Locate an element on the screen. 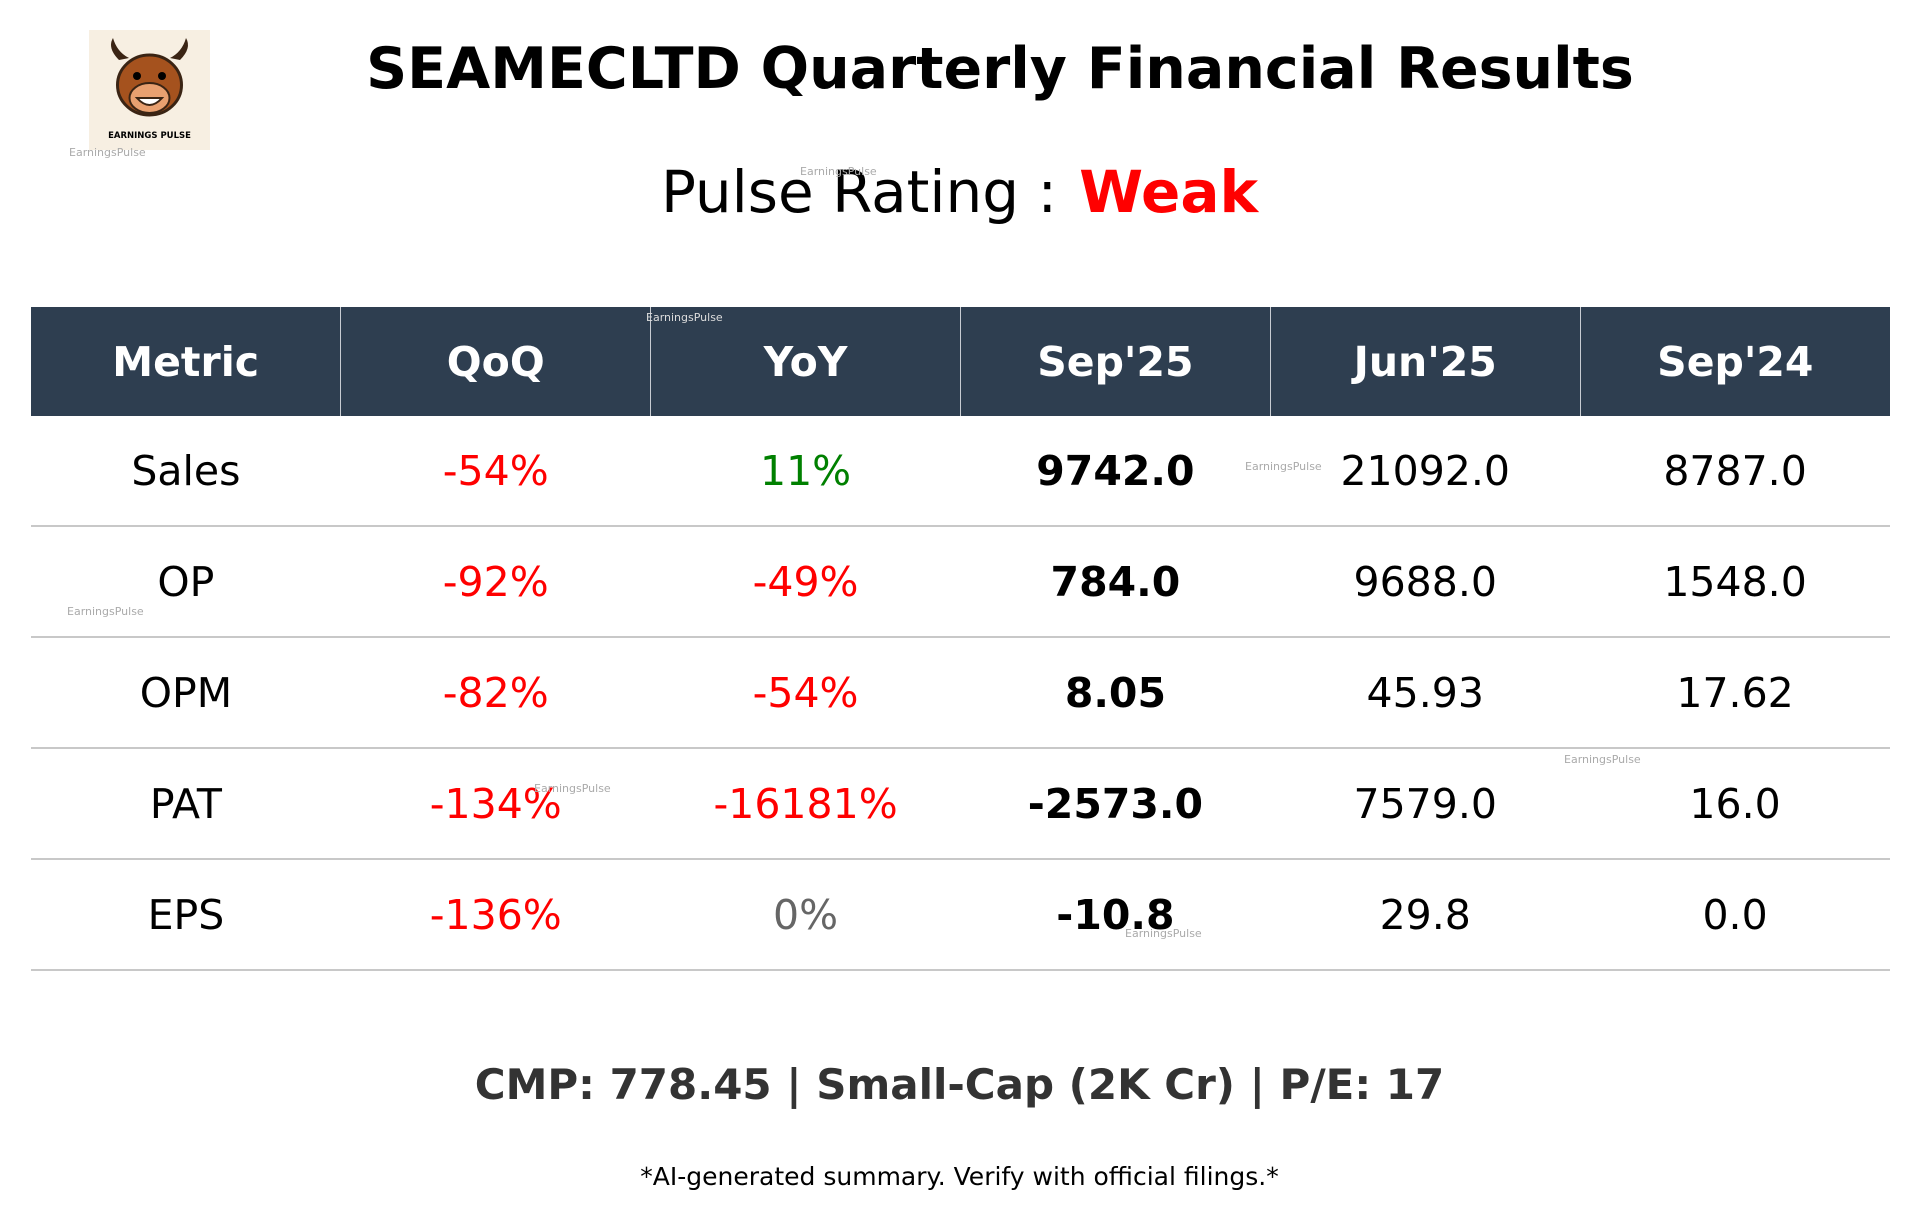 The image size is (1919, 1220). table-cell: 8.05 is located at coordinates (1115, 693).